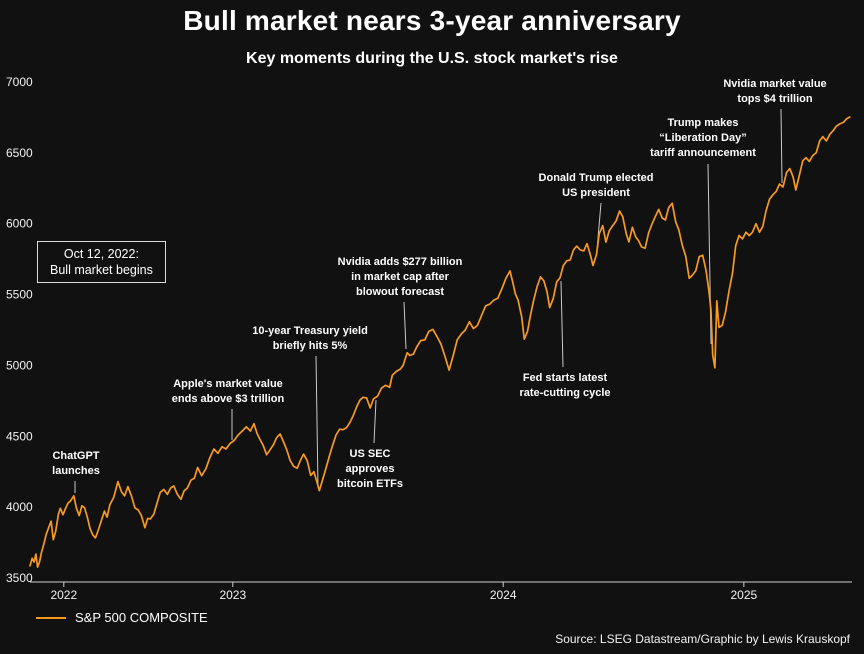 The height and width of the screenshot is (654, 864). What do you see at coordinates (76, 471) in the screenshot?
I see `annotation-line: launches` at bounding box center [76, 471].